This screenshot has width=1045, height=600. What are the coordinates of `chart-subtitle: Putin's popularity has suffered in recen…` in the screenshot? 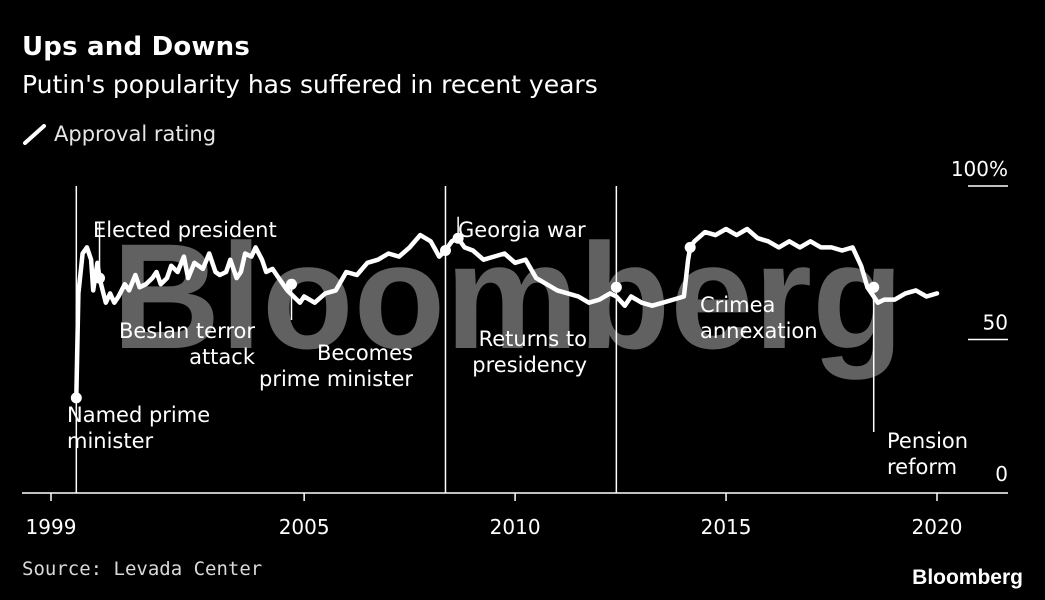 It's located at (310, 84).